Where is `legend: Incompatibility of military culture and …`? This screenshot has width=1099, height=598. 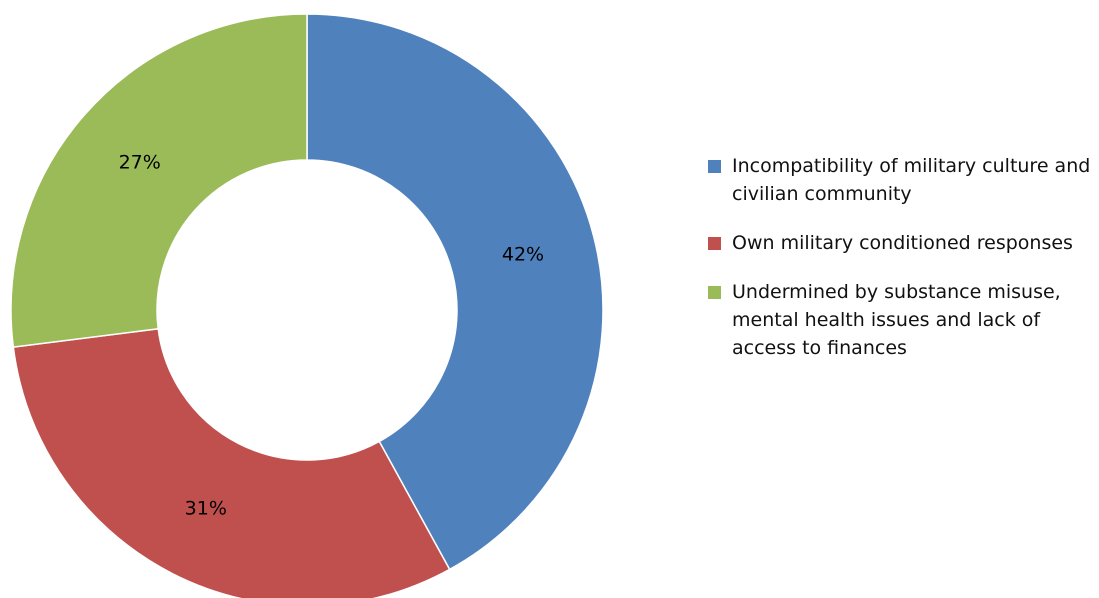
legend: Incompatibility of military culture and … is located at coordinates (900, 267).